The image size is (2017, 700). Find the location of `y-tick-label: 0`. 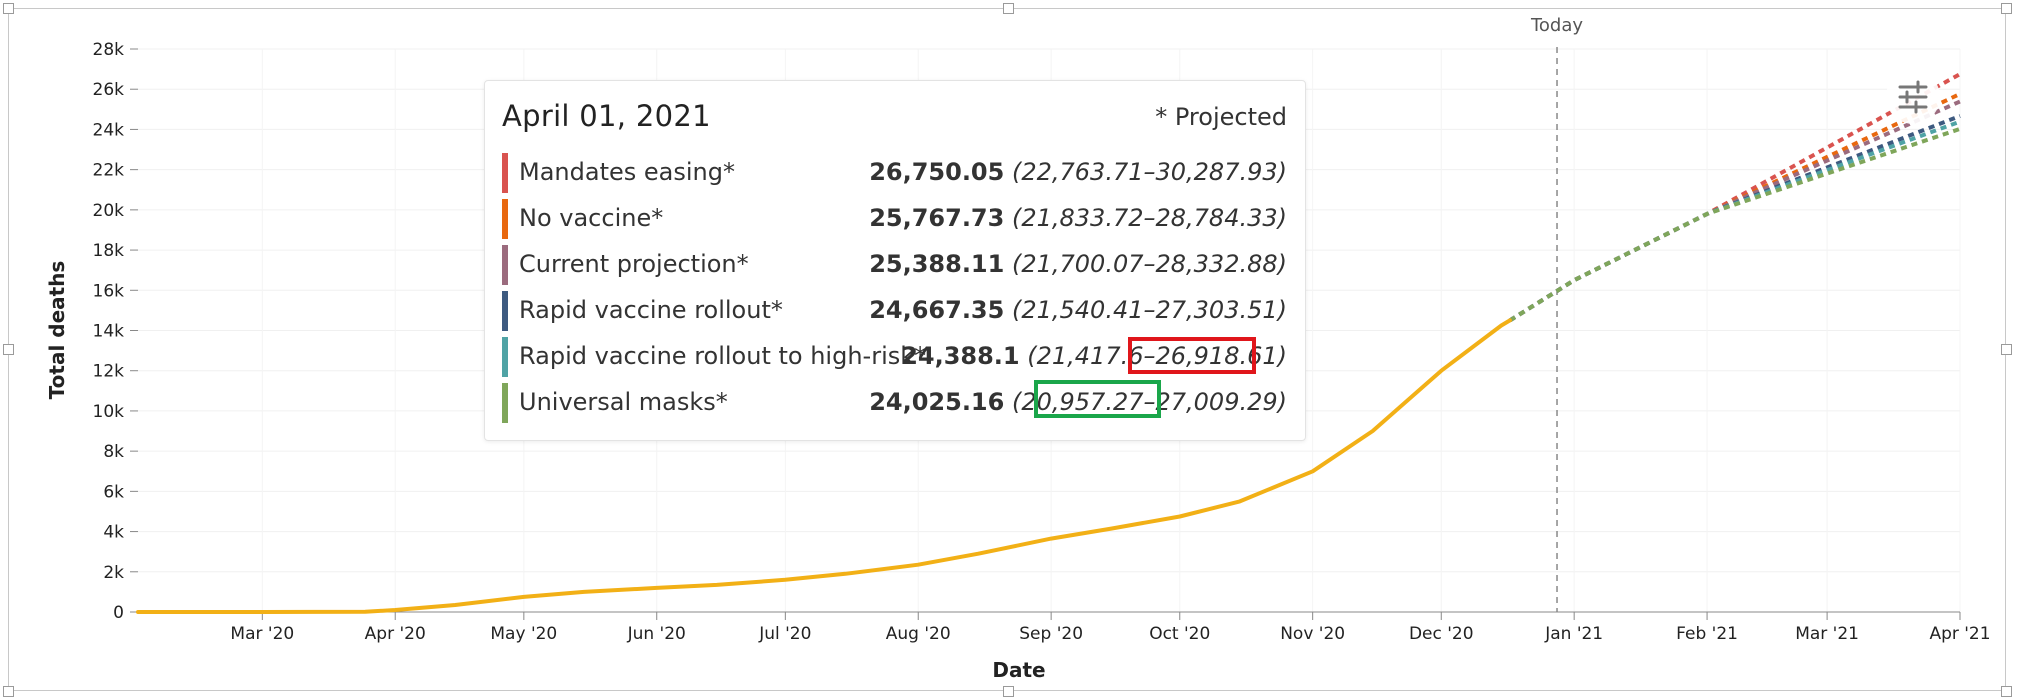

y-tick-label: 0 is located at coordinates (118, 613).